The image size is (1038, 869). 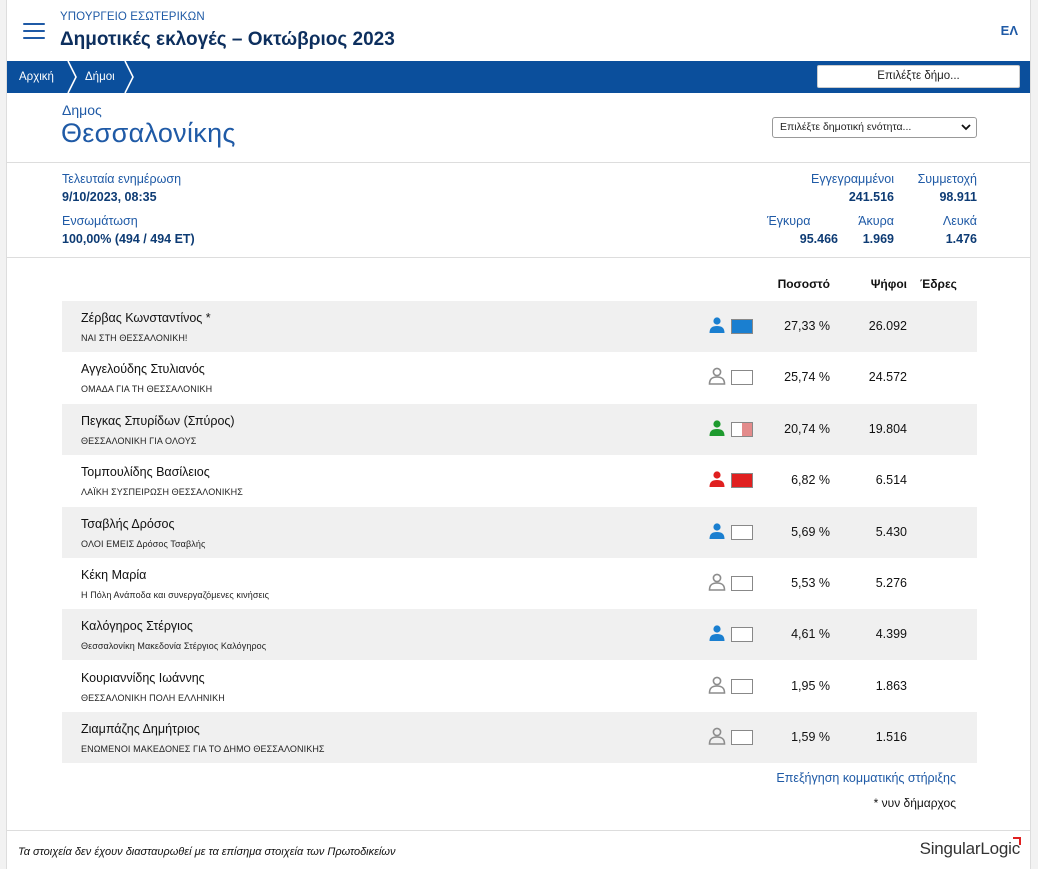 I want to click on candidate-percent: 20,74 %, so click(x=807, y=429).